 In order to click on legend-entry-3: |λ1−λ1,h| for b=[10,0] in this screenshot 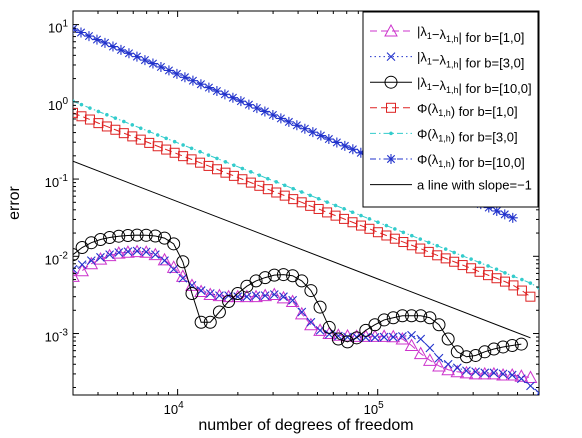, I will do `click(451, 85)`.